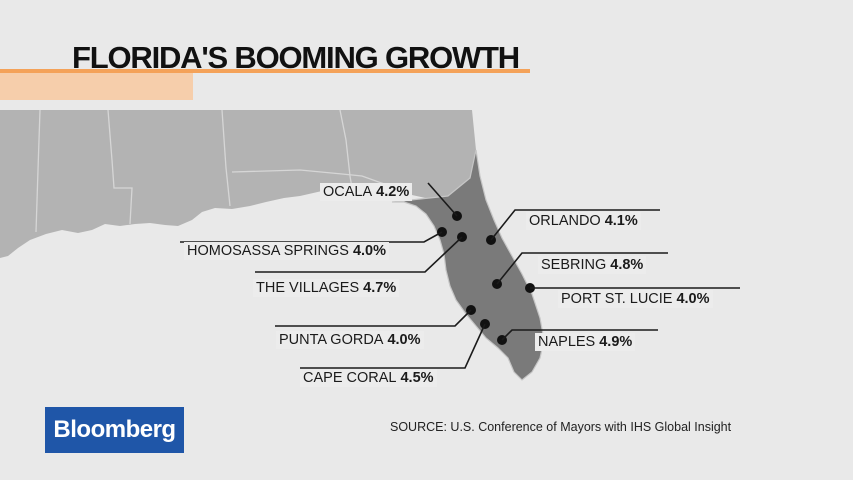  What do you see at coordinates (574, 265) in the screenshot?
I see `city-name: SEBRING` at bounding box center [574, 265].